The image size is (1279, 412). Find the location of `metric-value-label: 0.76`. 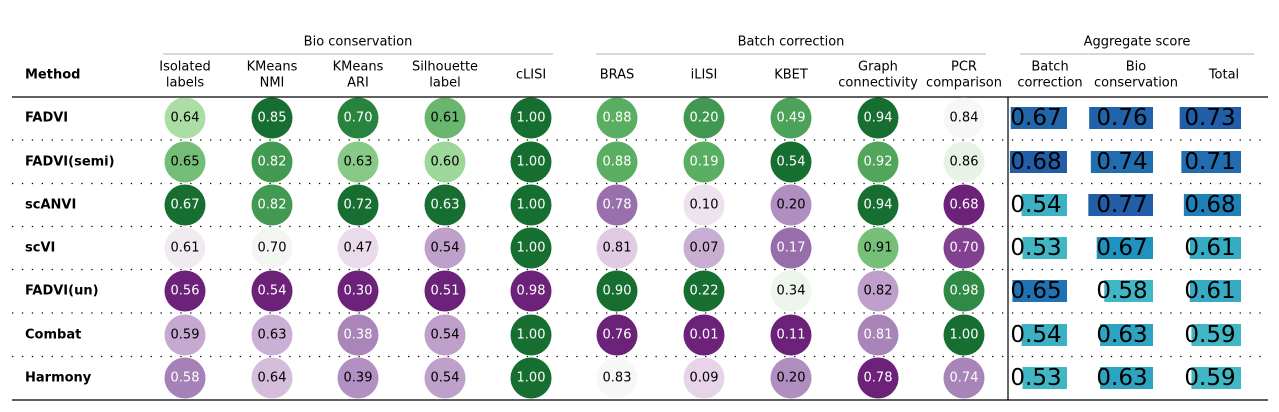

metric-value-label: 0.76 is located at coordinates (617, 335).